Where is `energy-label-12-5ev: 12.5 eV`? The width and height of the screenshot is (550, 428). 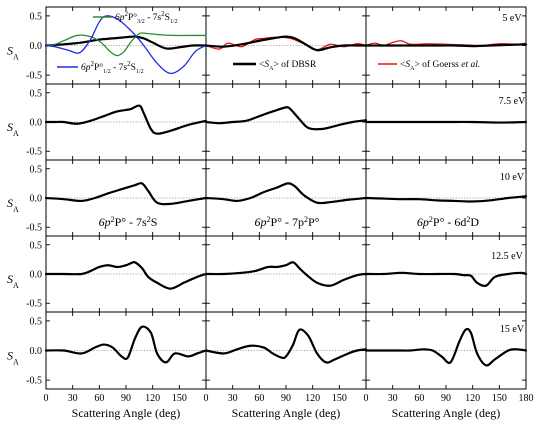 energy-label-12-5ev: 12.5 eV is located at coordinates (507, 256).